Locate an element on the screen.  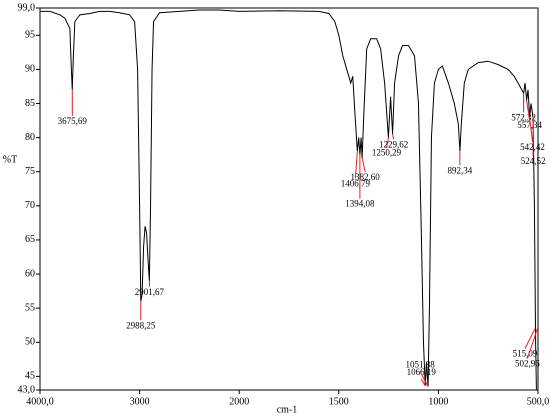
peak-label: 542,42 is located at coordinates (532, 147).